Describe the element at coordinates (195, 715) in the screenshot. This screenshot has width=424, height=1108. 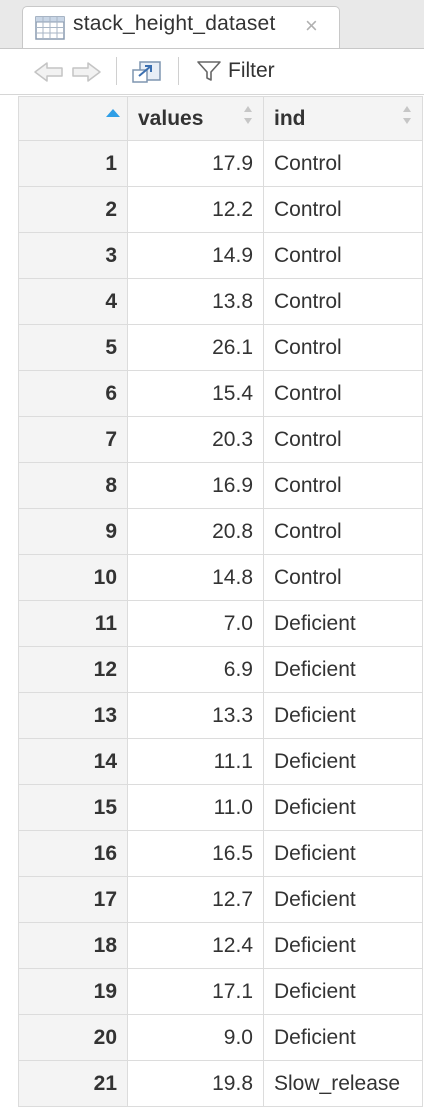
I see `cell-values: 13.3` at that location.